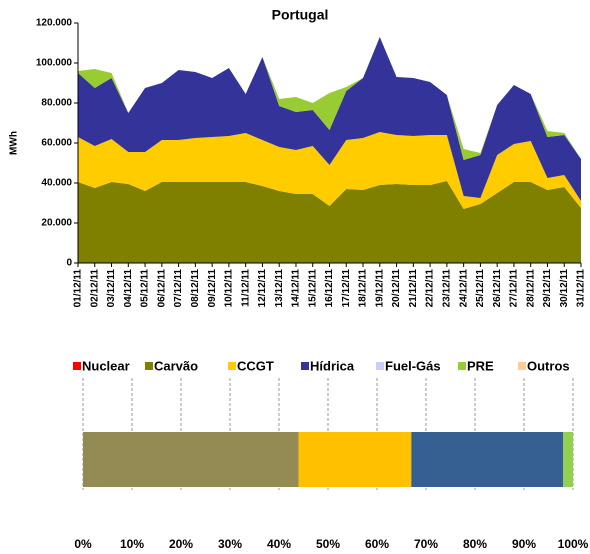  Describe the element at coordinates (514, 288) in the screenshot. I see `x-tick-label: 27/12/11` at that location.